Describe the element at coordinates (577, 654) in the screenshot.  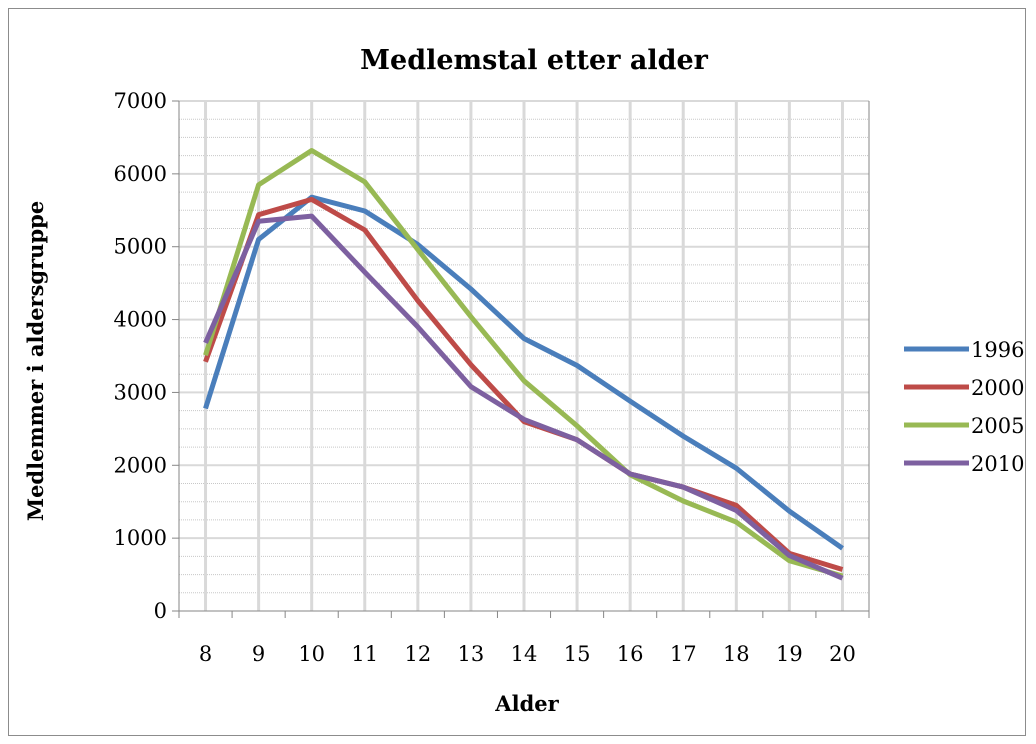
I see `x-tick-label: 15` at that location.